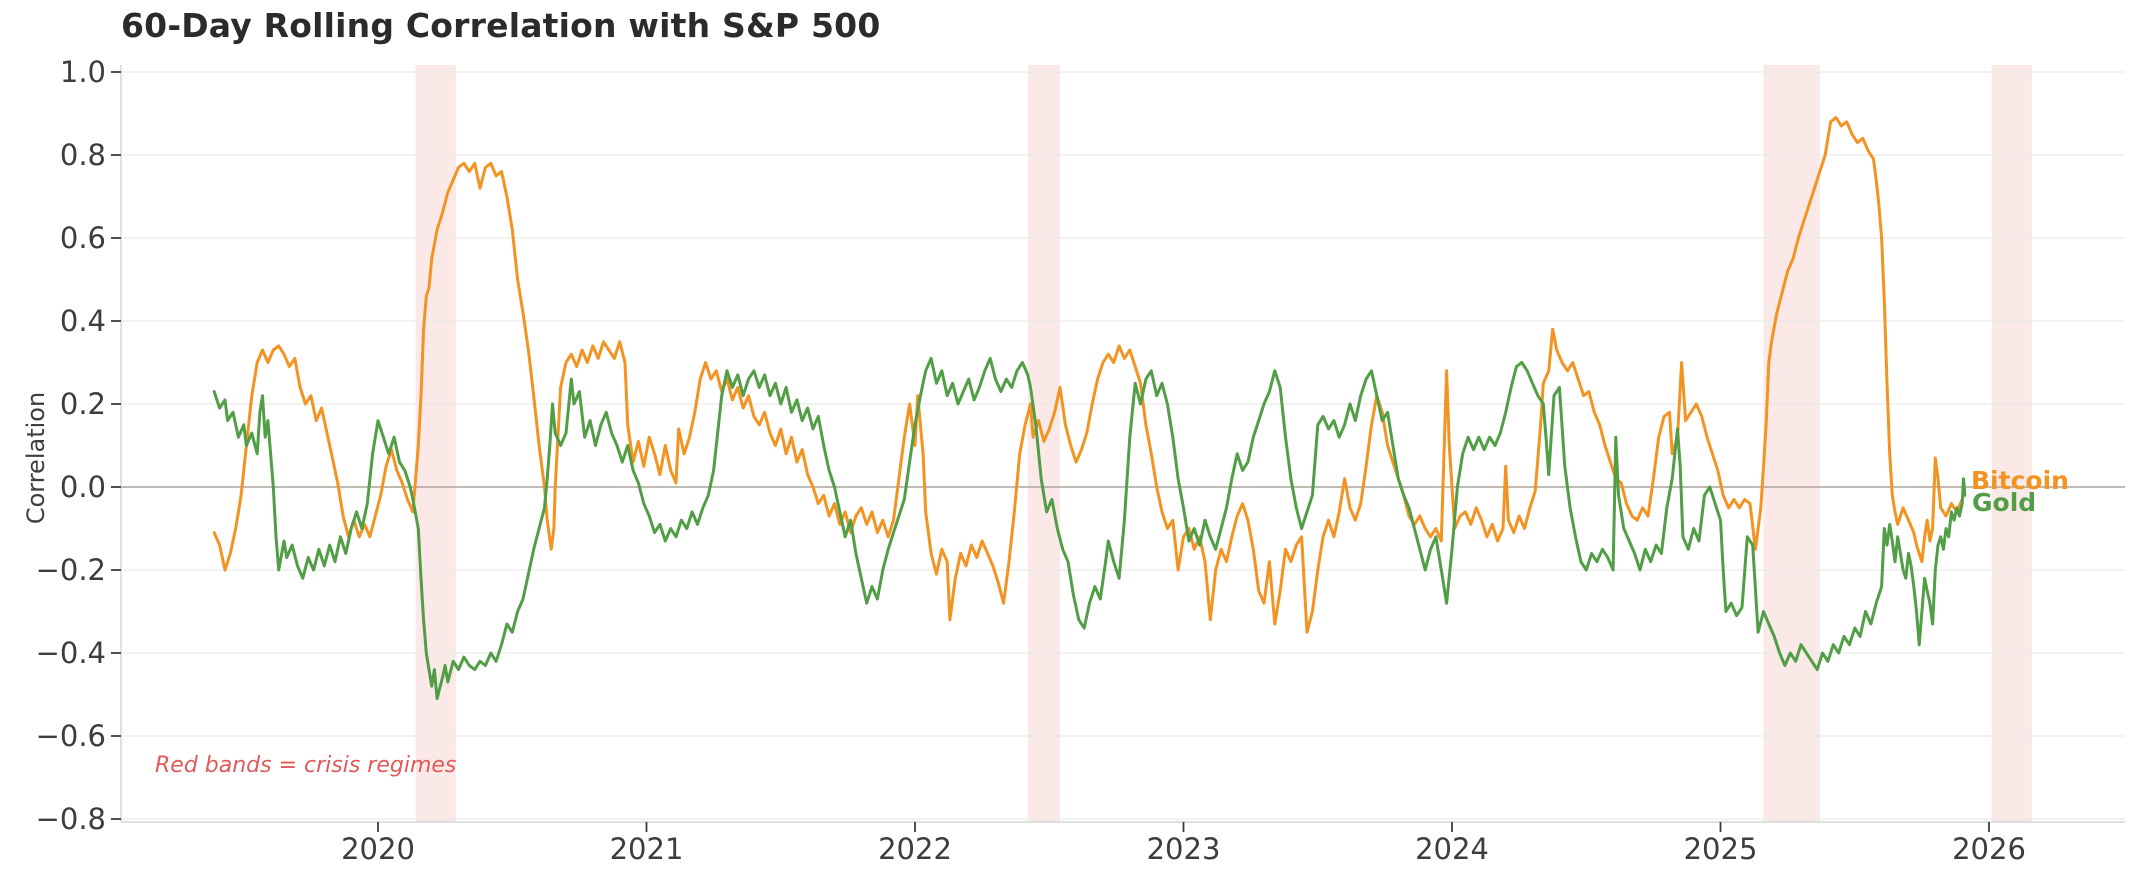 The image size is (2141, 879). What do you see at coordinates (70, 819) in the screenshot?
I see `y-tick-label: −0.8` at bounding box center [70, 819].